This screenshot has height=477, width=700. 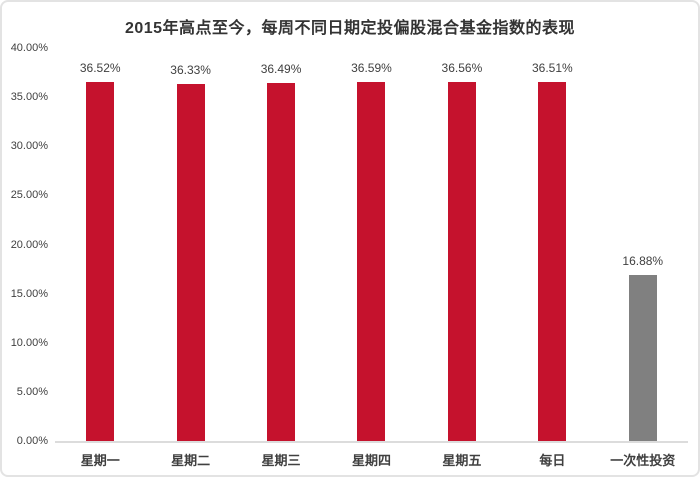 I want to click on bar-value-label: 36.59%, so click(x=371, y=67).